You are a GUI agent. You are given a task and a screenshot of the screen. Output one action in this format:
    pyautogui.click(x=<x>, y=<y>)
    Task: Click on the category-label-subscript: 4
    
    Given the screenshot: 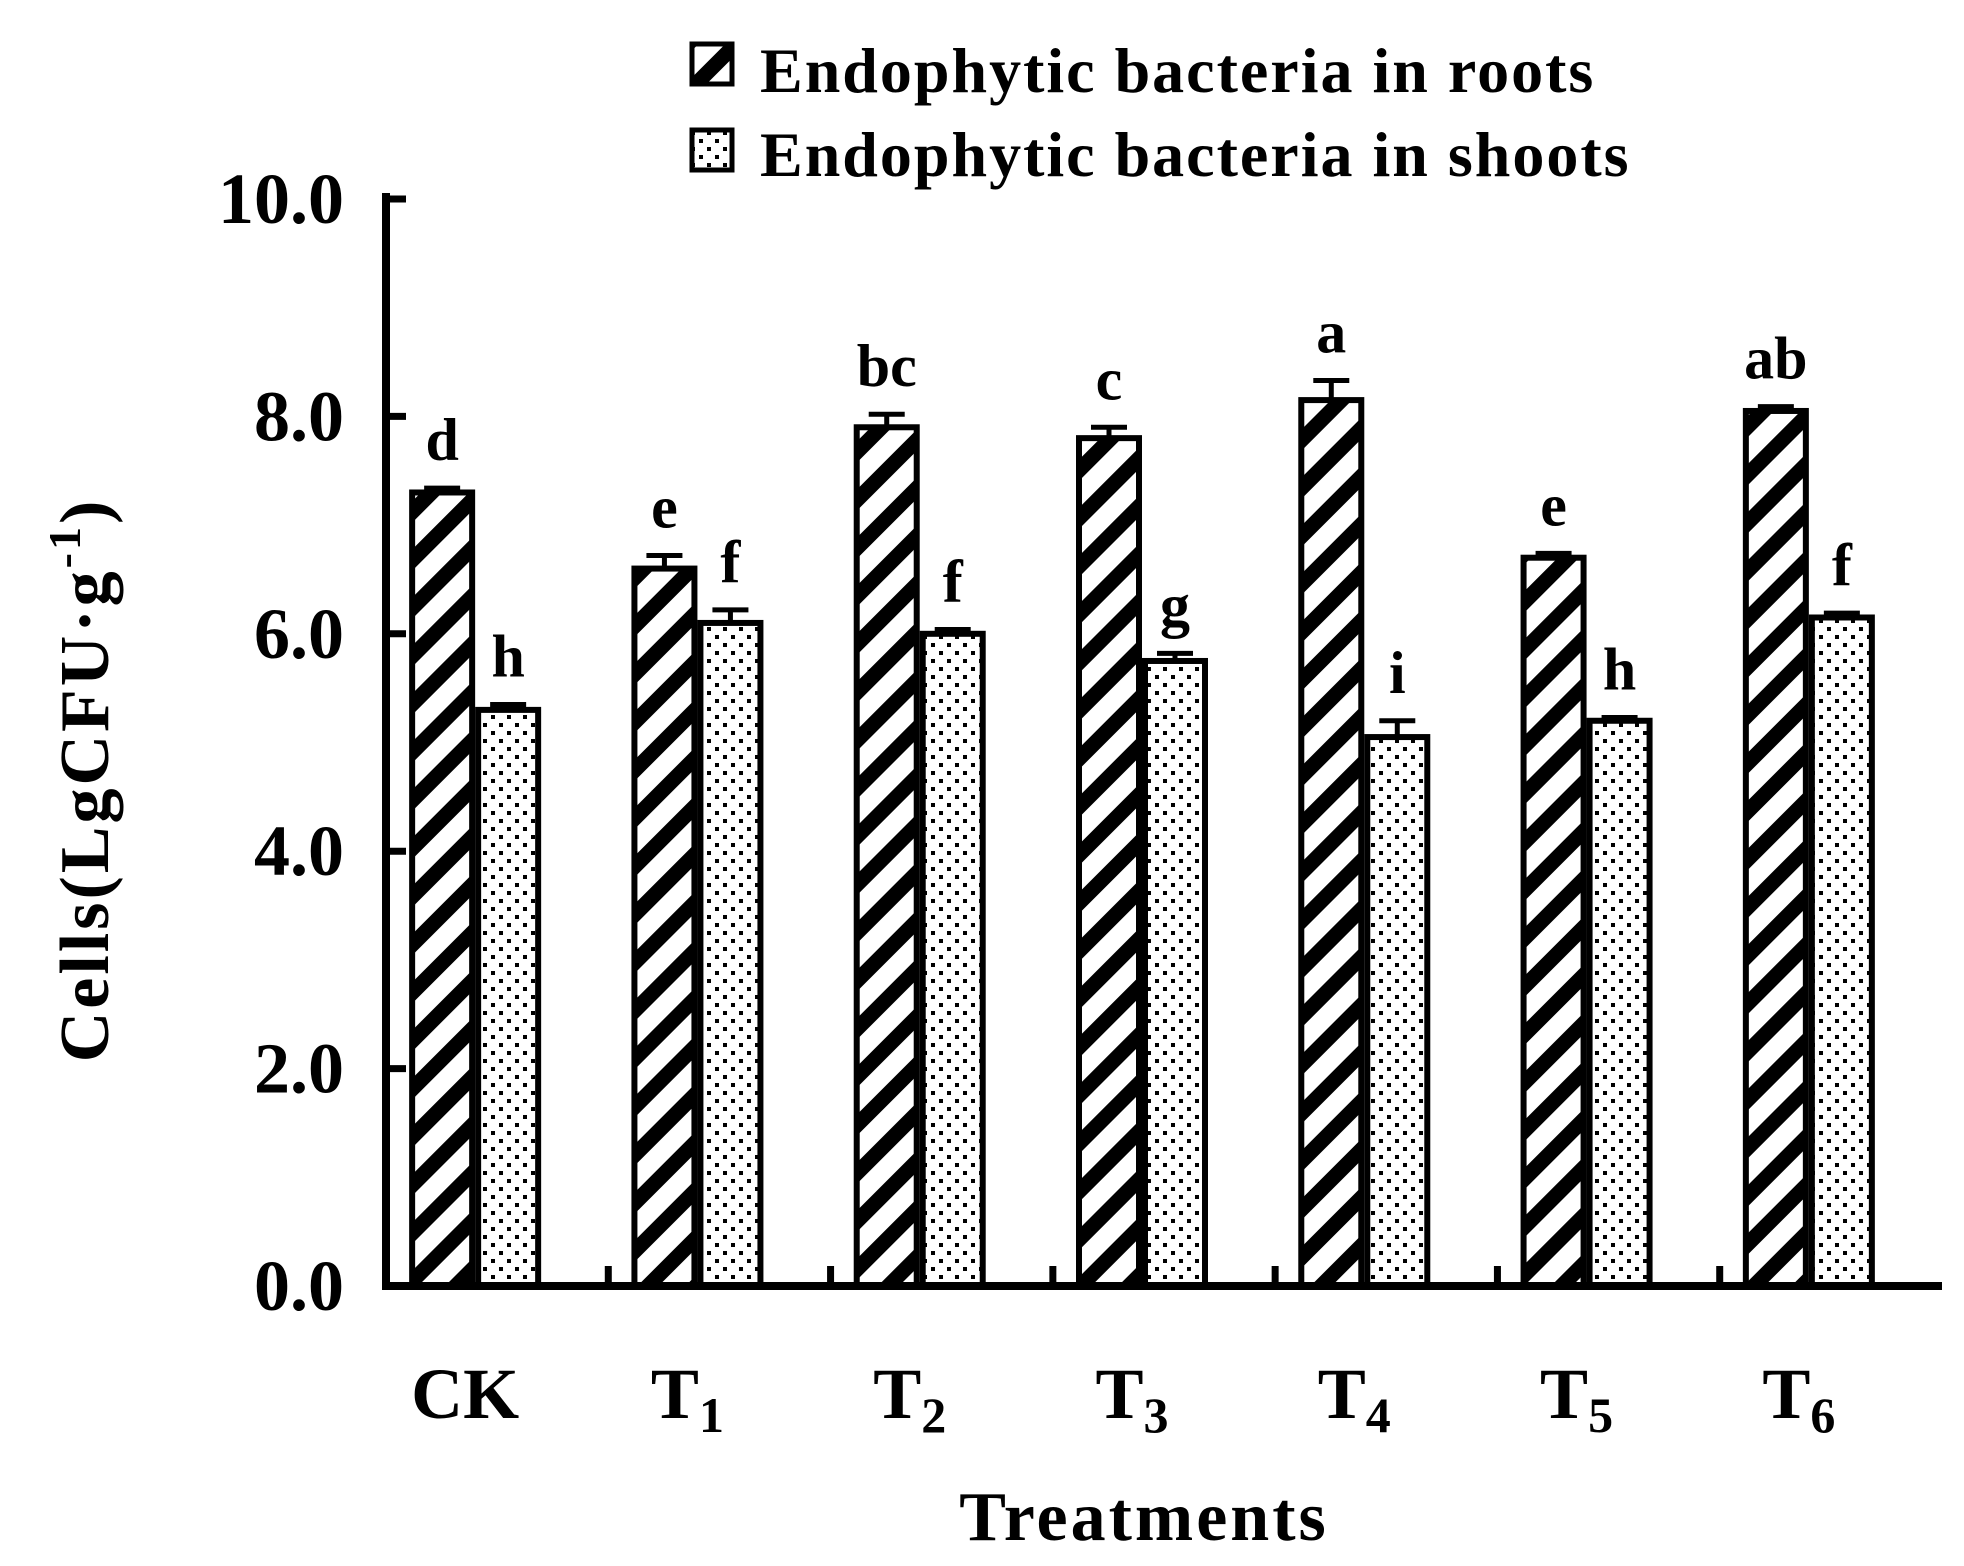 What is the action you would take?
    pyautogui.click(x=1378, y=1415)
    